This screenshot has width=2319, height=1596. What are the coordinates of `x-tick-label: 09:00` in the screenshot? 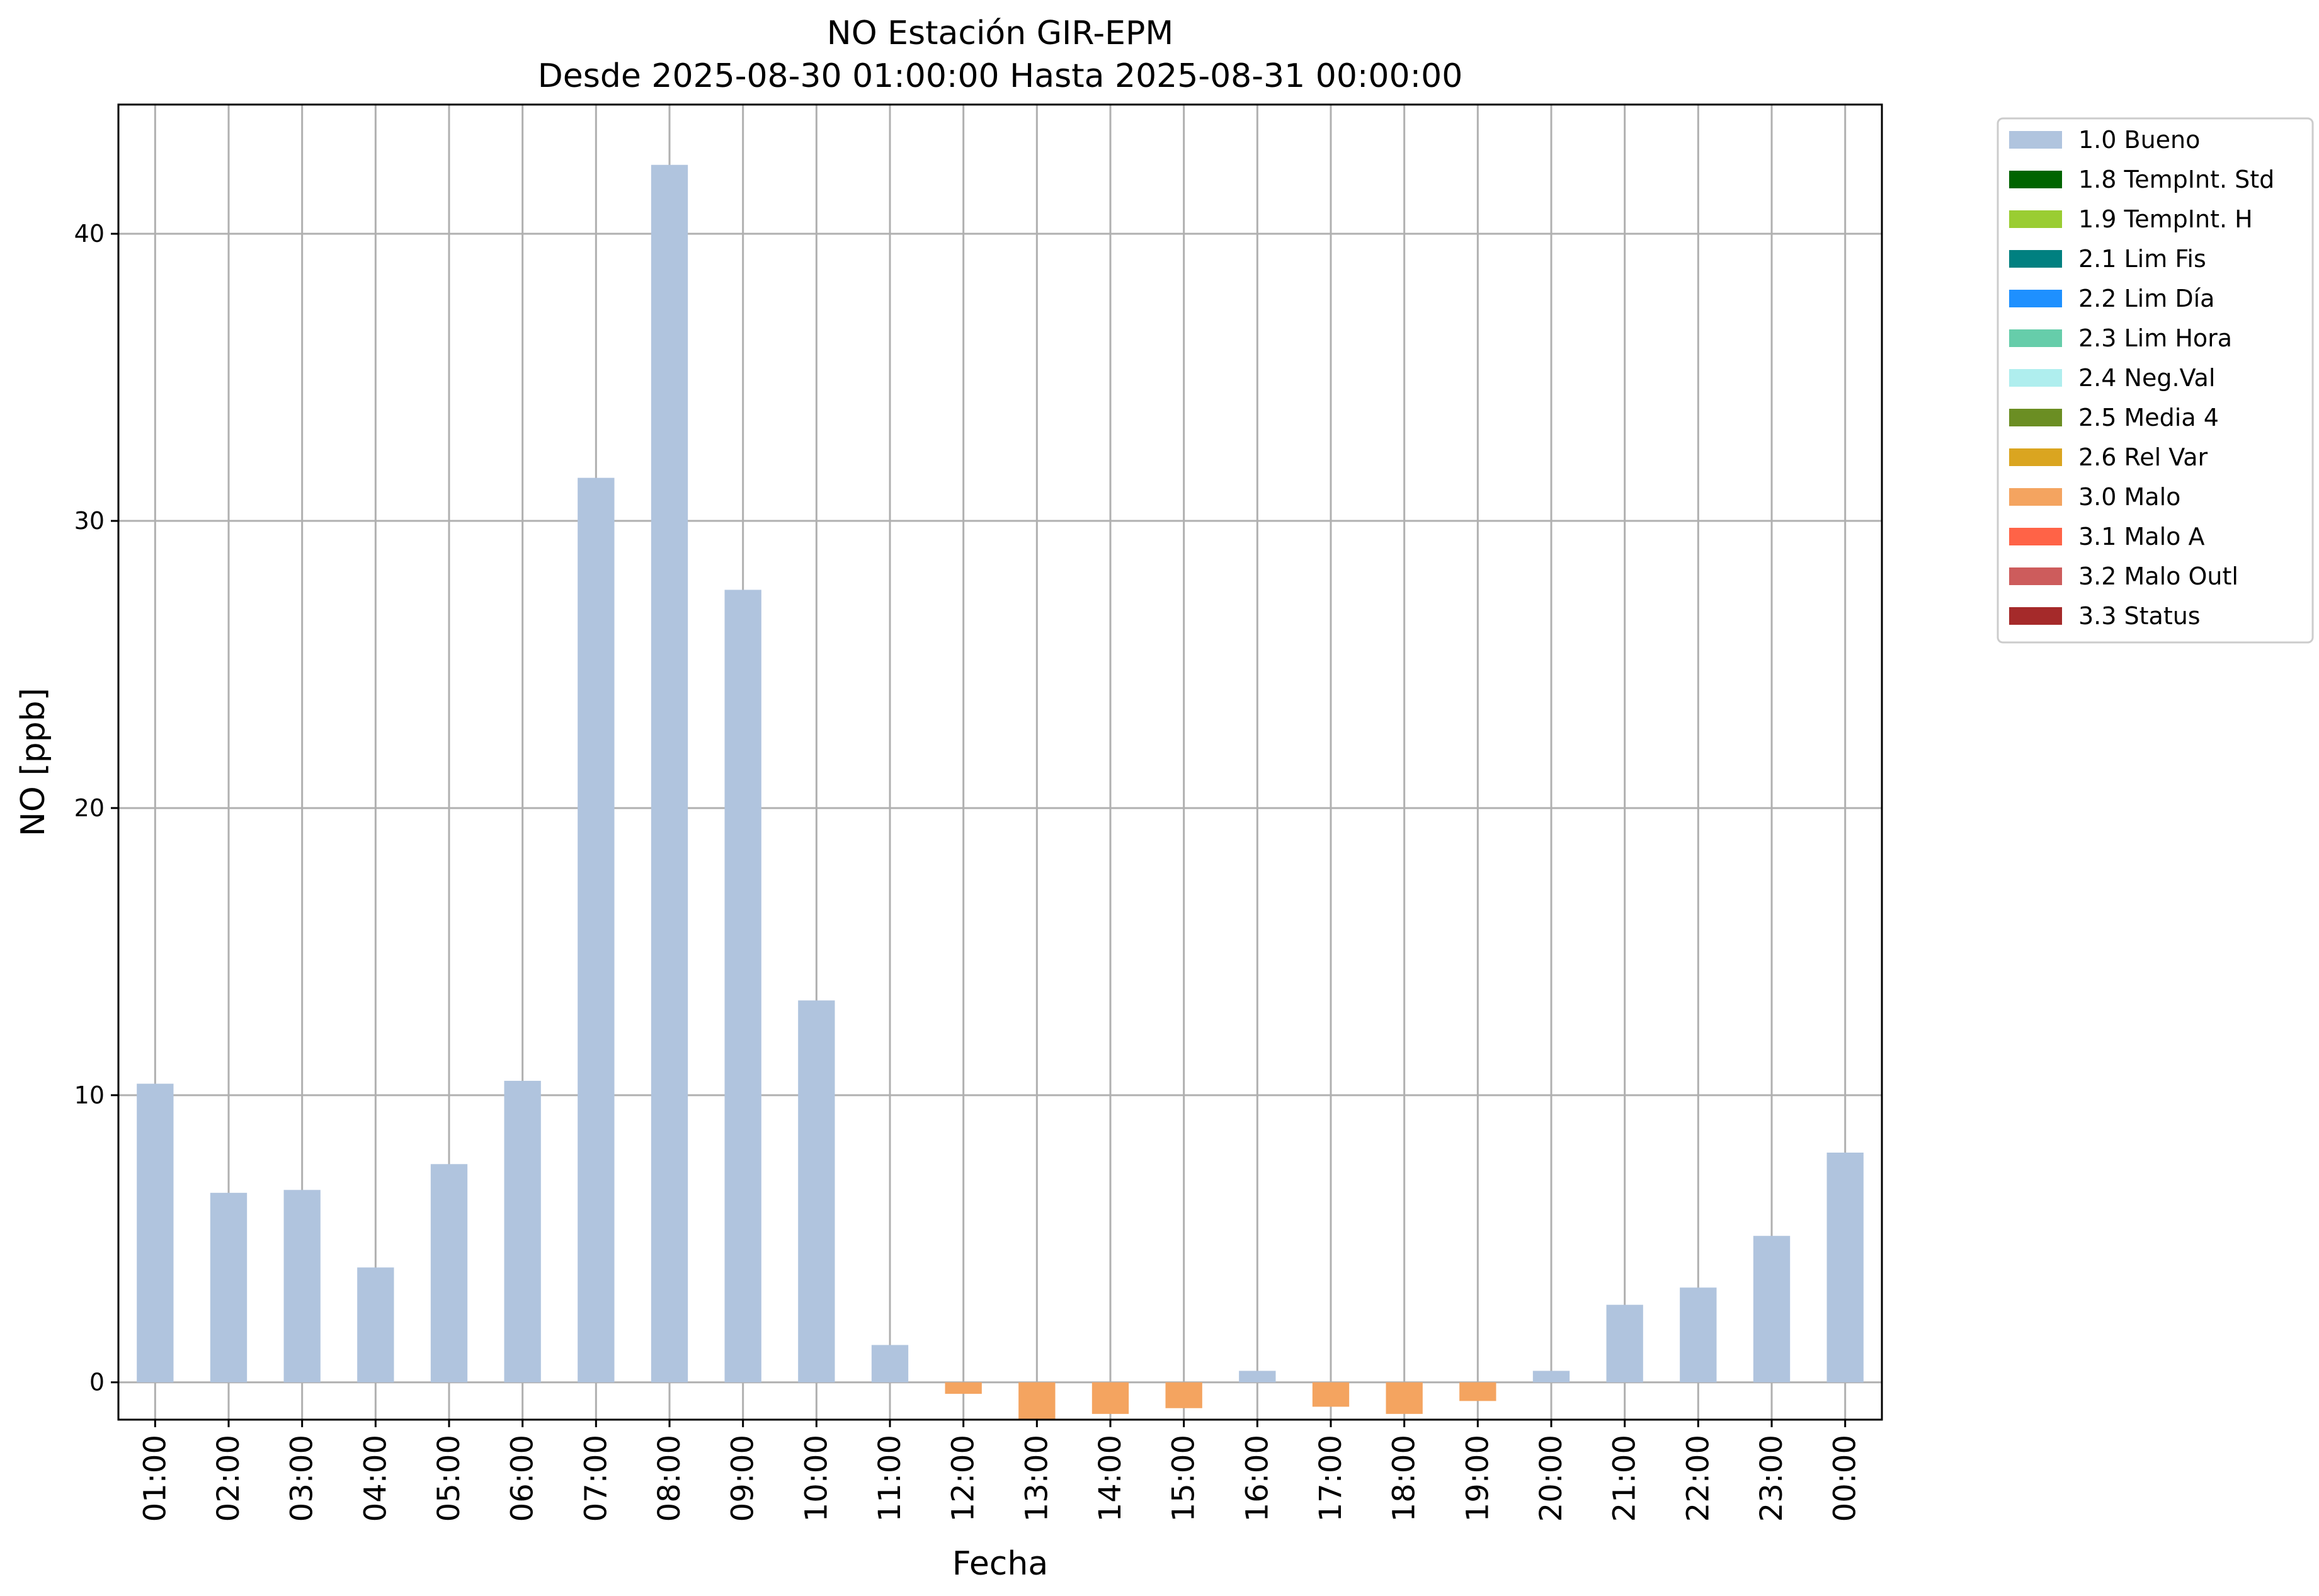 It's located at (743, 1478).